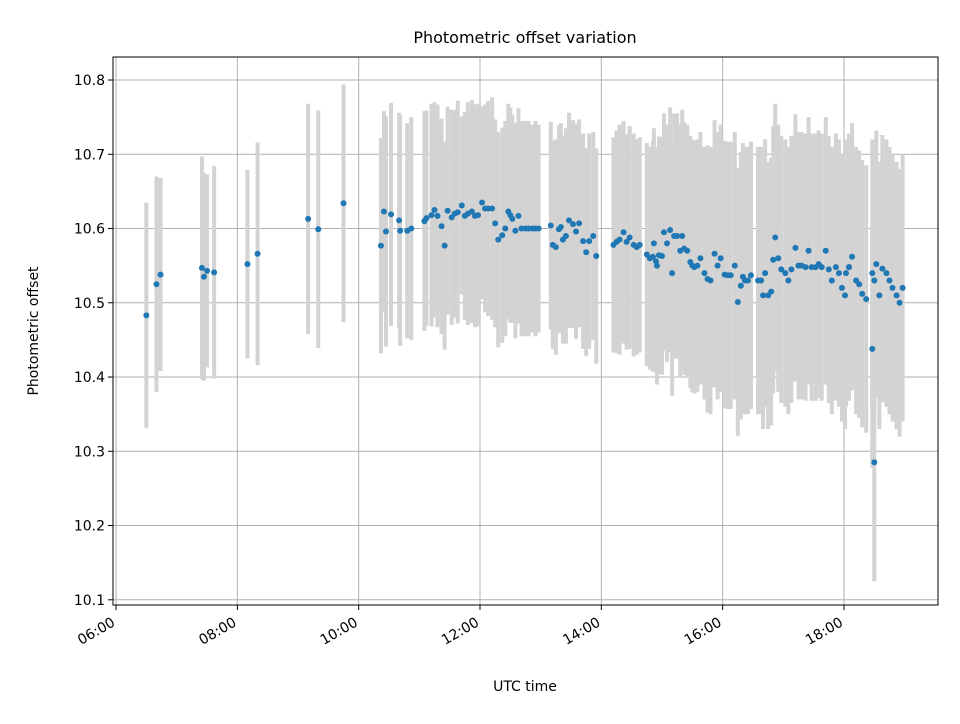 The image size is (960, 724). What do you see at coordinates (89, 452) in the screenshot?
I see `y-tick-label: 10.3` at bounding box center [89, 452].